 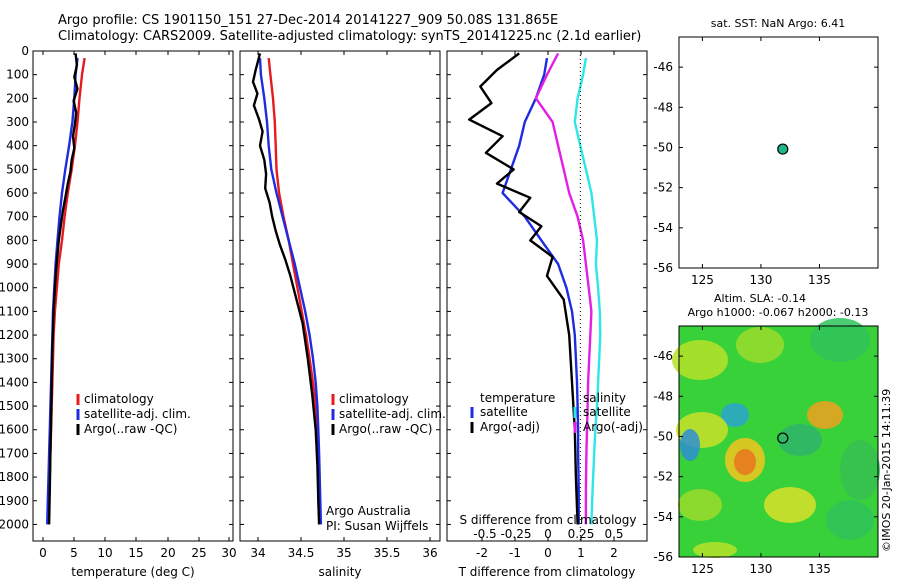 I want to click on y-tick-label: 1700, so click(x=14, y=453).